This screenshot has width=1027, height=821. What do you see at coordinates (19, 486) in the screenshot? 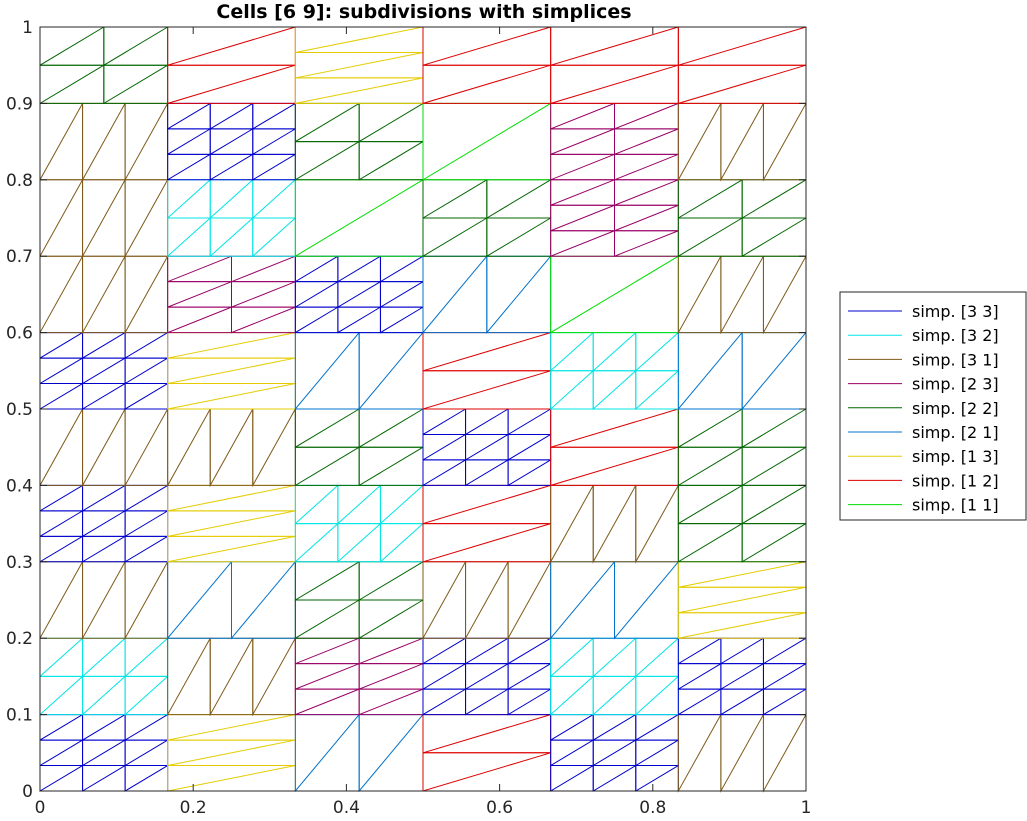
I see `y-tick-label: 0.4` at bounding box center [19, 486].